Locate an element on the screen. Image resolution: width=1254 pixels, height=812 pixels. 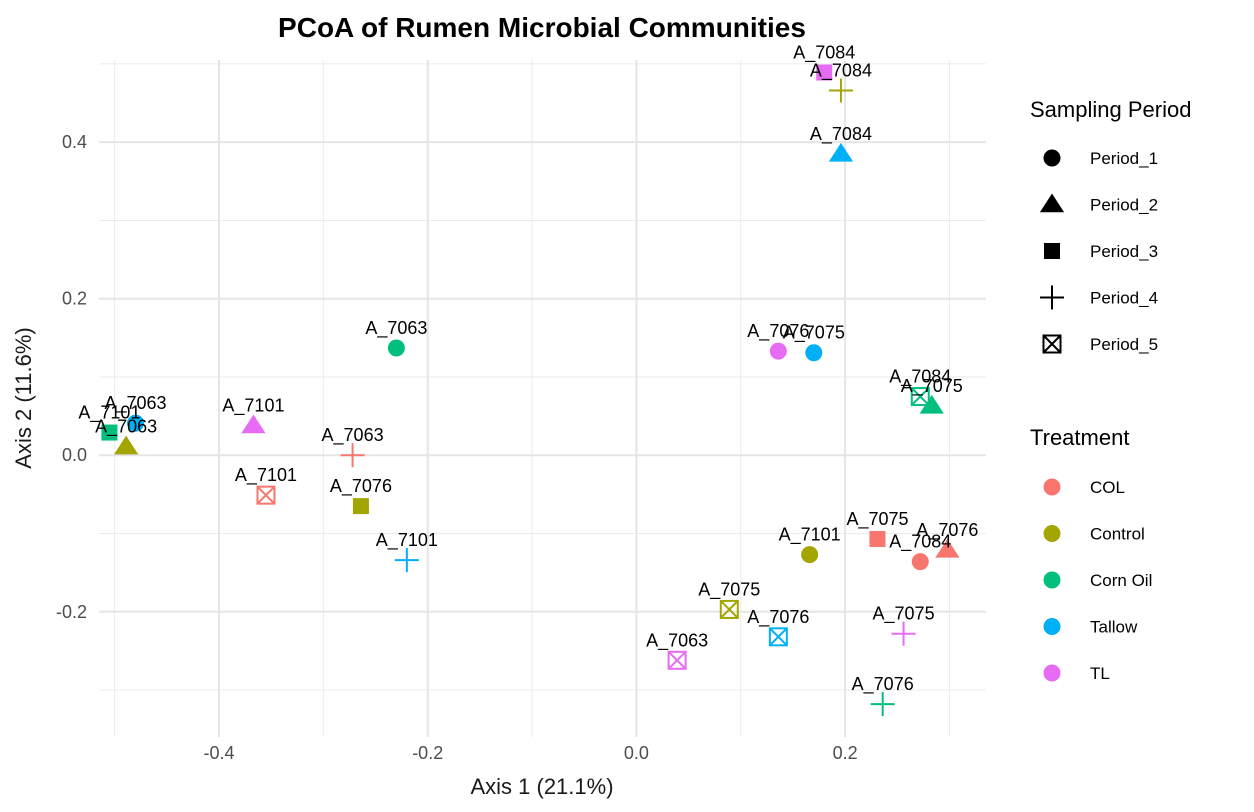
y-axis-ticks: -0.2 0.0 0.2 0.4 is located at coordinates (71, 377).